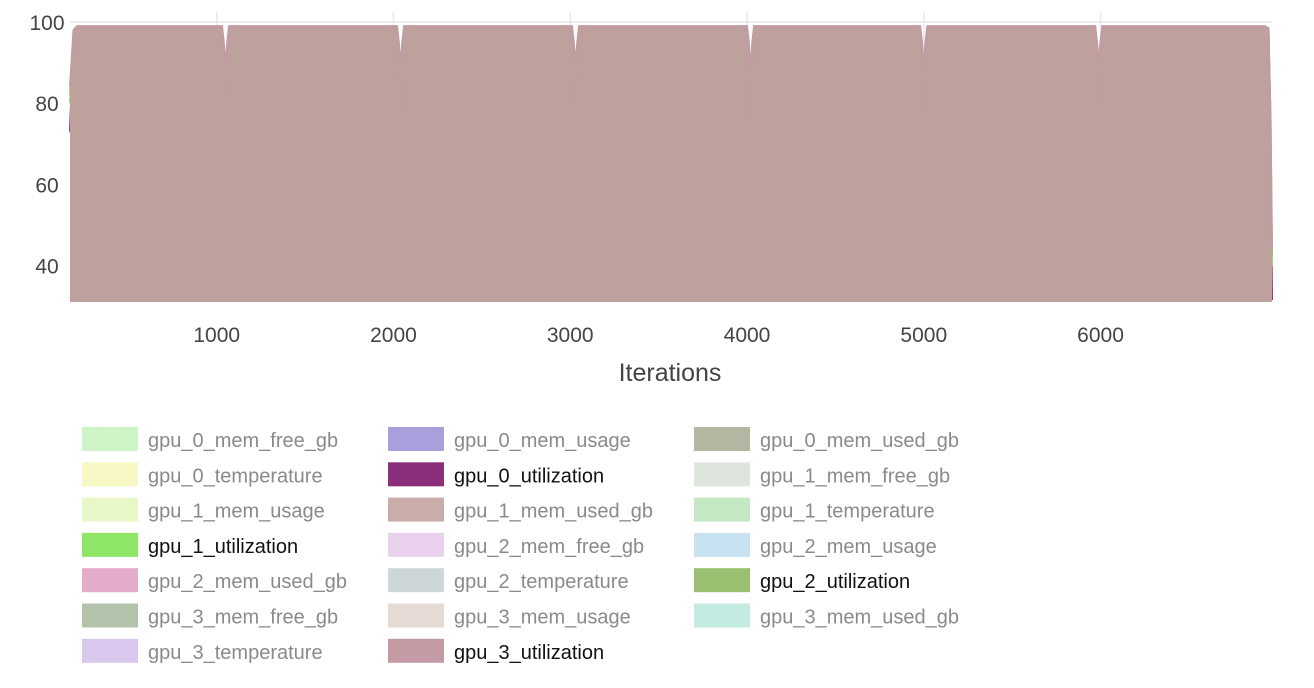 Image resolution: width=1314 pixels, height=688 pixels. I want to click on legend-label: gpu_0_utilization, so click(529, 476).